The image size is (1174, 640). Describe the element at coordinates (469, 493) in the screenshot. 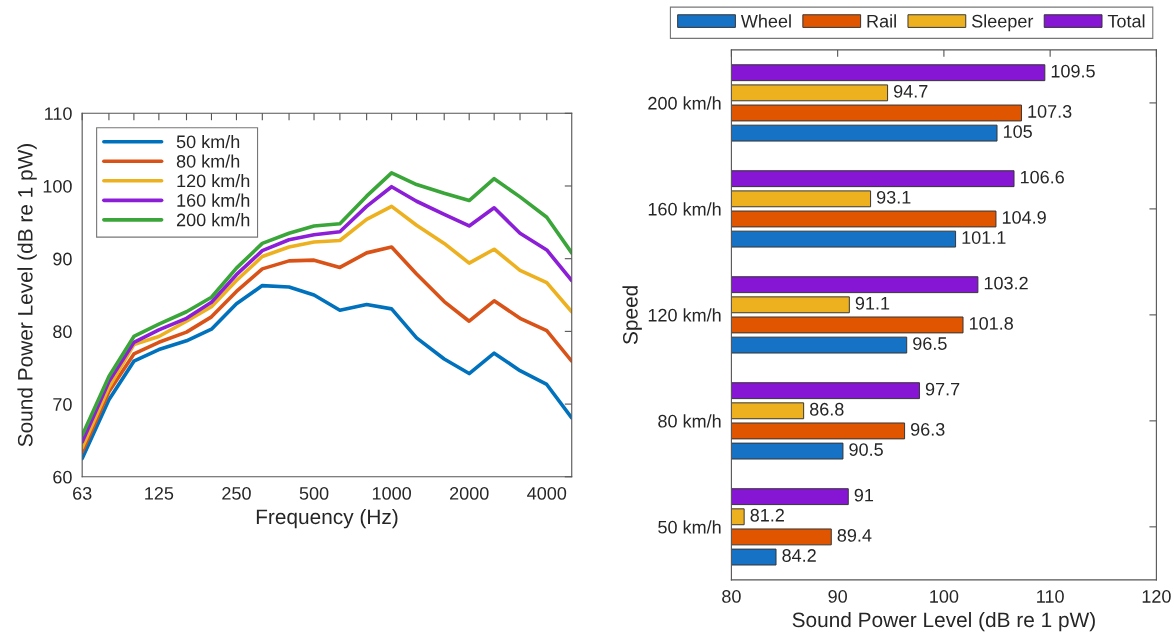

I see `x-tick-label: 2000` at that location.